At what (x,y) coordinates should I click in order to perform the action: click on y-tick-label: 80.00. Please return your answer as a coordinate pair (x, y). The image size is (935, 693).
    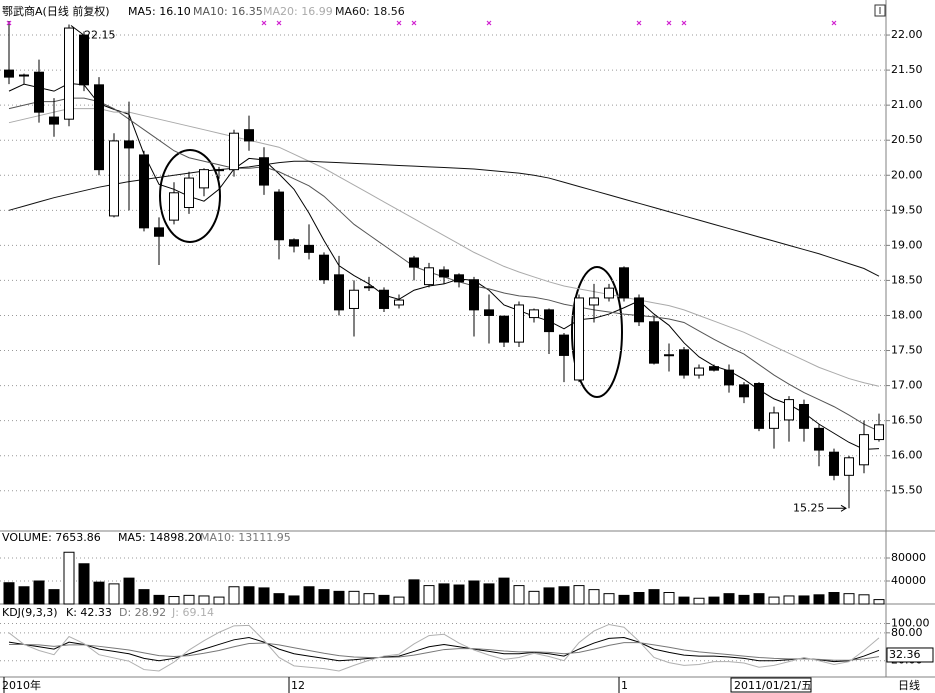
    Looking at the image, I should click on (907, 632).